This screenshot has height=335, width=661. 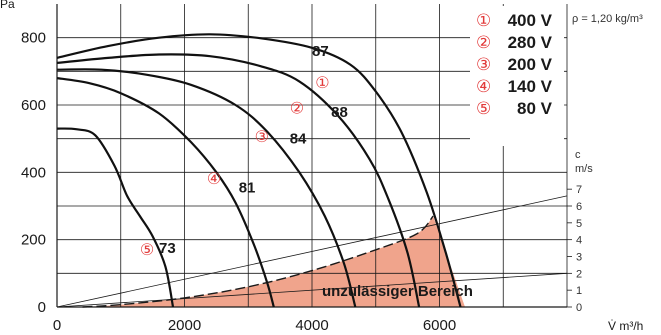 I want to click on velocity-tick-label: 0, so click(x=579, y=308).